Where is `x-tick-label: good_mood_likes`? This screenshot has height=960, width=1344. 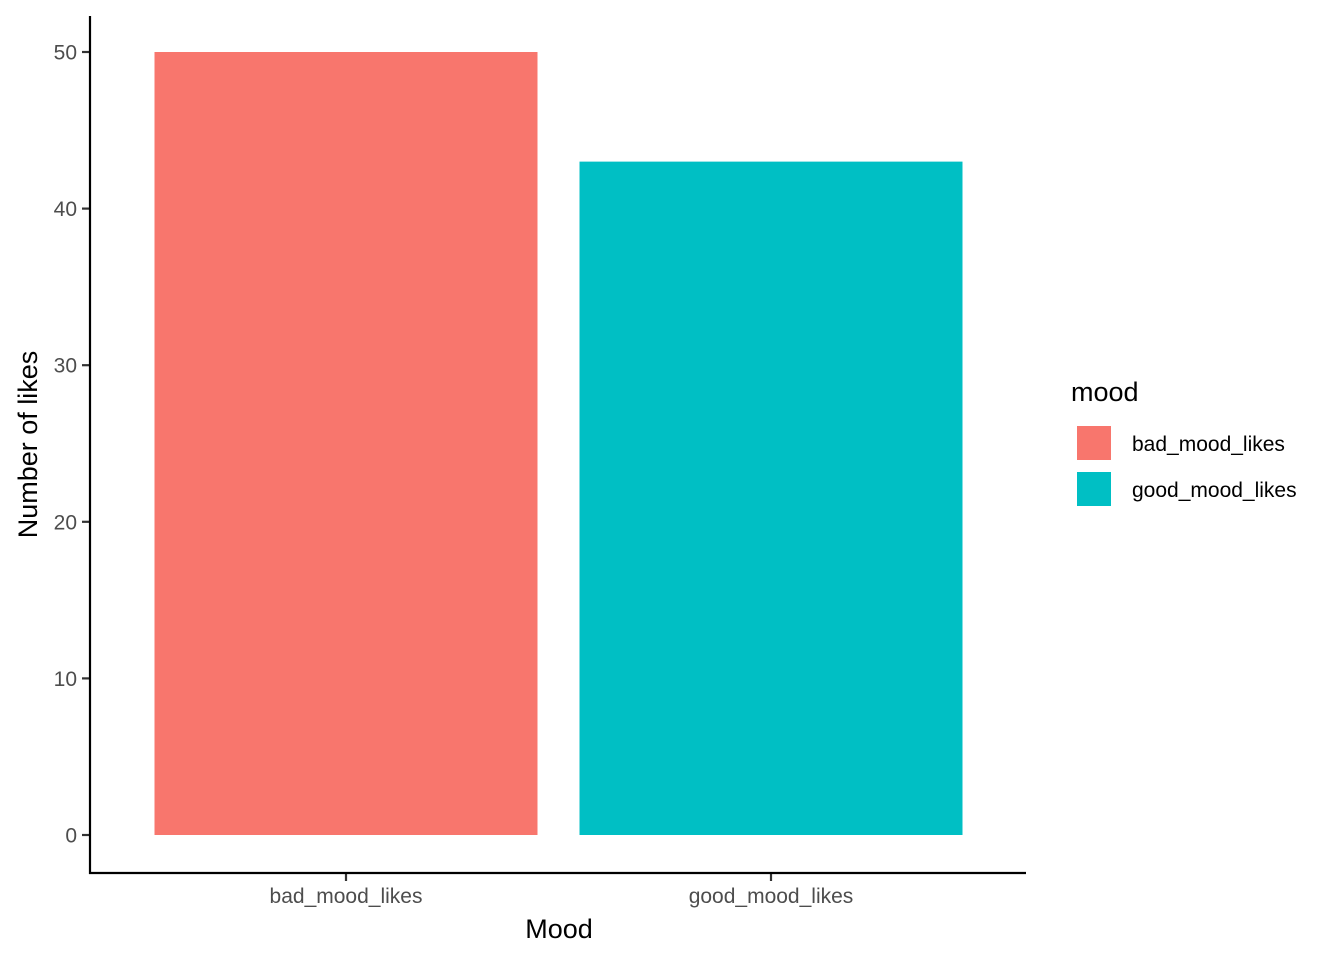
x-tick-label: good_mood_likes is located at coordinates (771, 896).